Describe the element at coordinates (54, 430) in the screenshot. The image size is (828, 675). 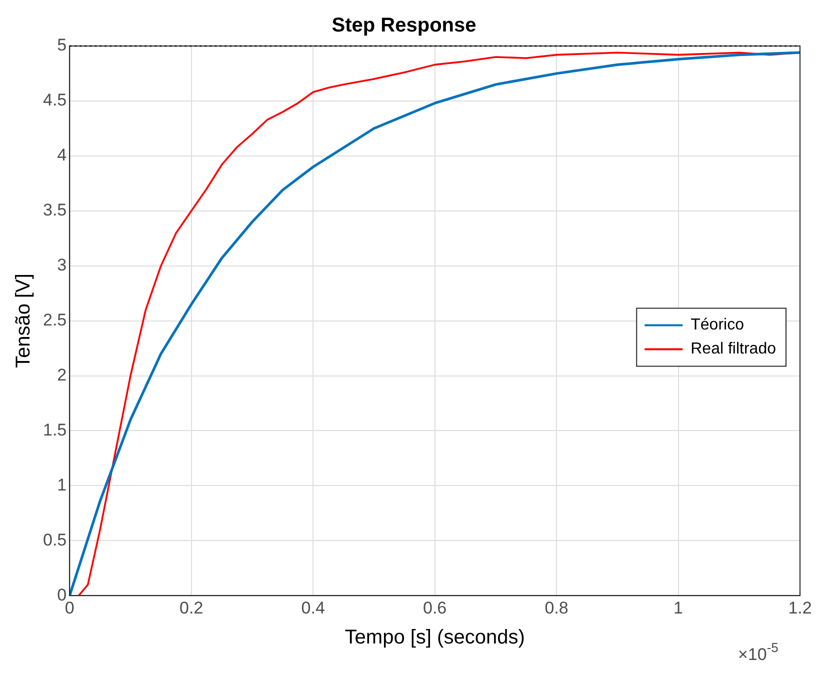
I see `y-tick-label: 1.5` at that location.